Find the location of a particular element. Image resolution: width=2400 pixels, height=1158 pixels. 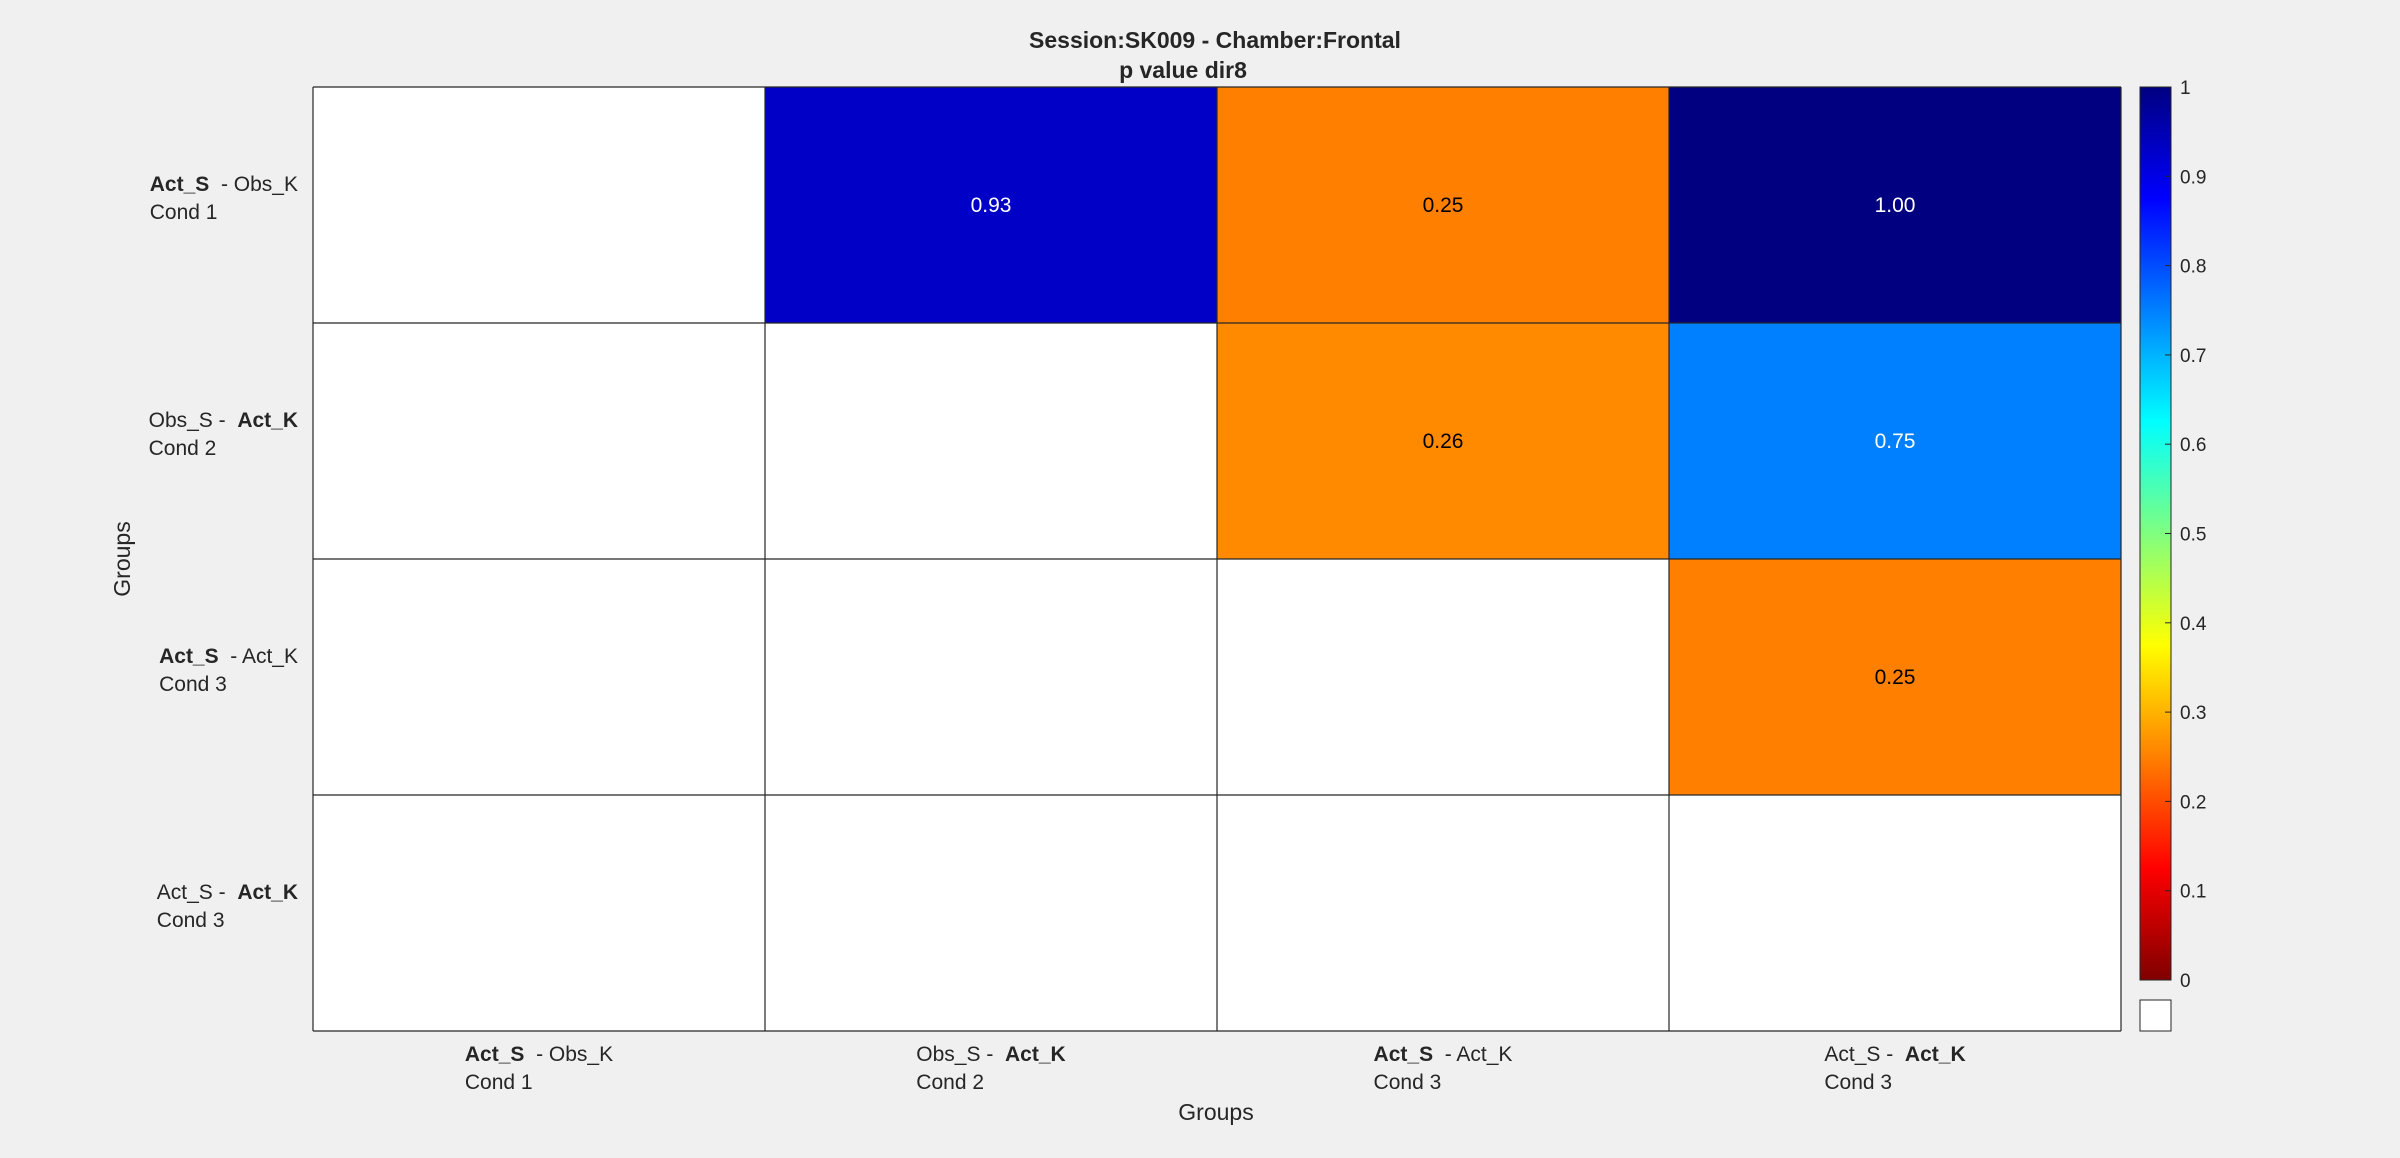

colorbar-tick-label: 0.7 is located at coordinates (2193, 356).